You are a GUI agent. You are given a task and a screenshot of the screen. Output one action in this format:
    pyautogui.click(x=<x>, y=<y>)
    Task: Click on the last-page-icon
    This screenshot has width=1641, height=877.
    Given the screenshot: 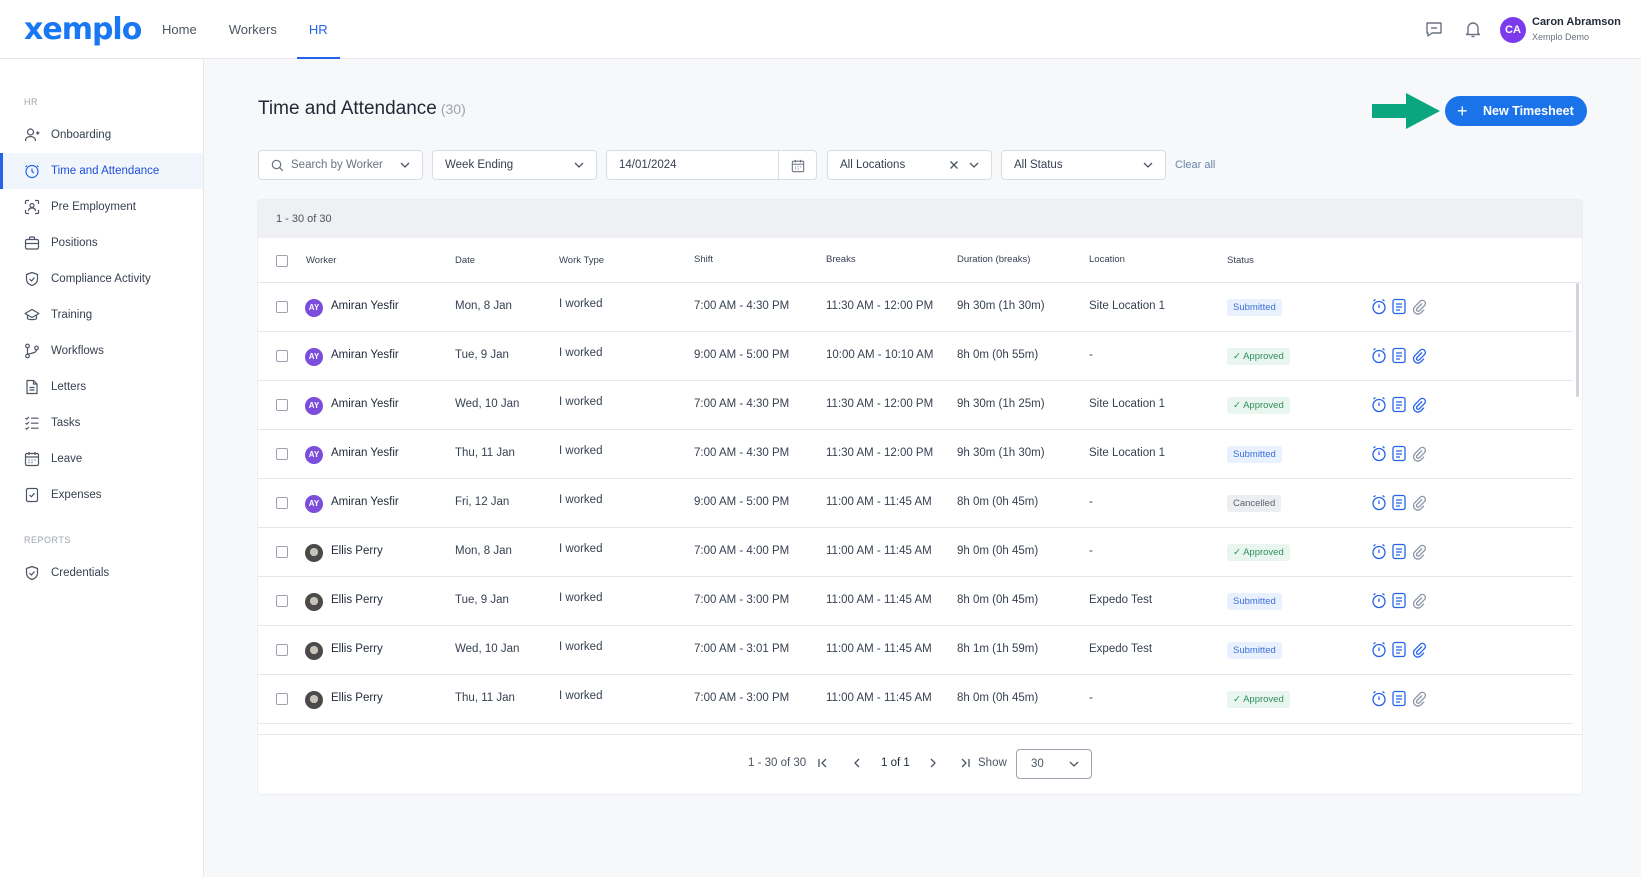 What is the action you would take?
    pyautogui.click(x=965, y=763)
    